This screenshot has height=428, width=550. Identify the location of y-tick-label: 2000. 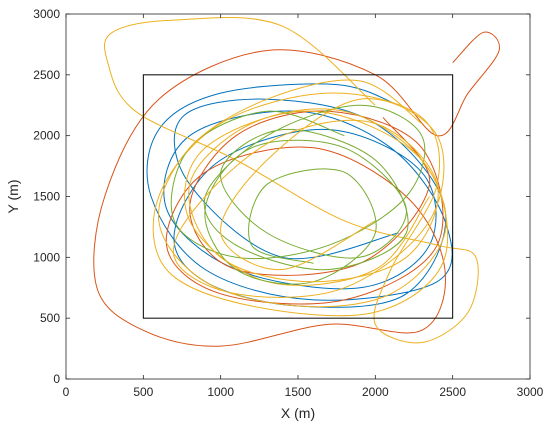
(46, 136).